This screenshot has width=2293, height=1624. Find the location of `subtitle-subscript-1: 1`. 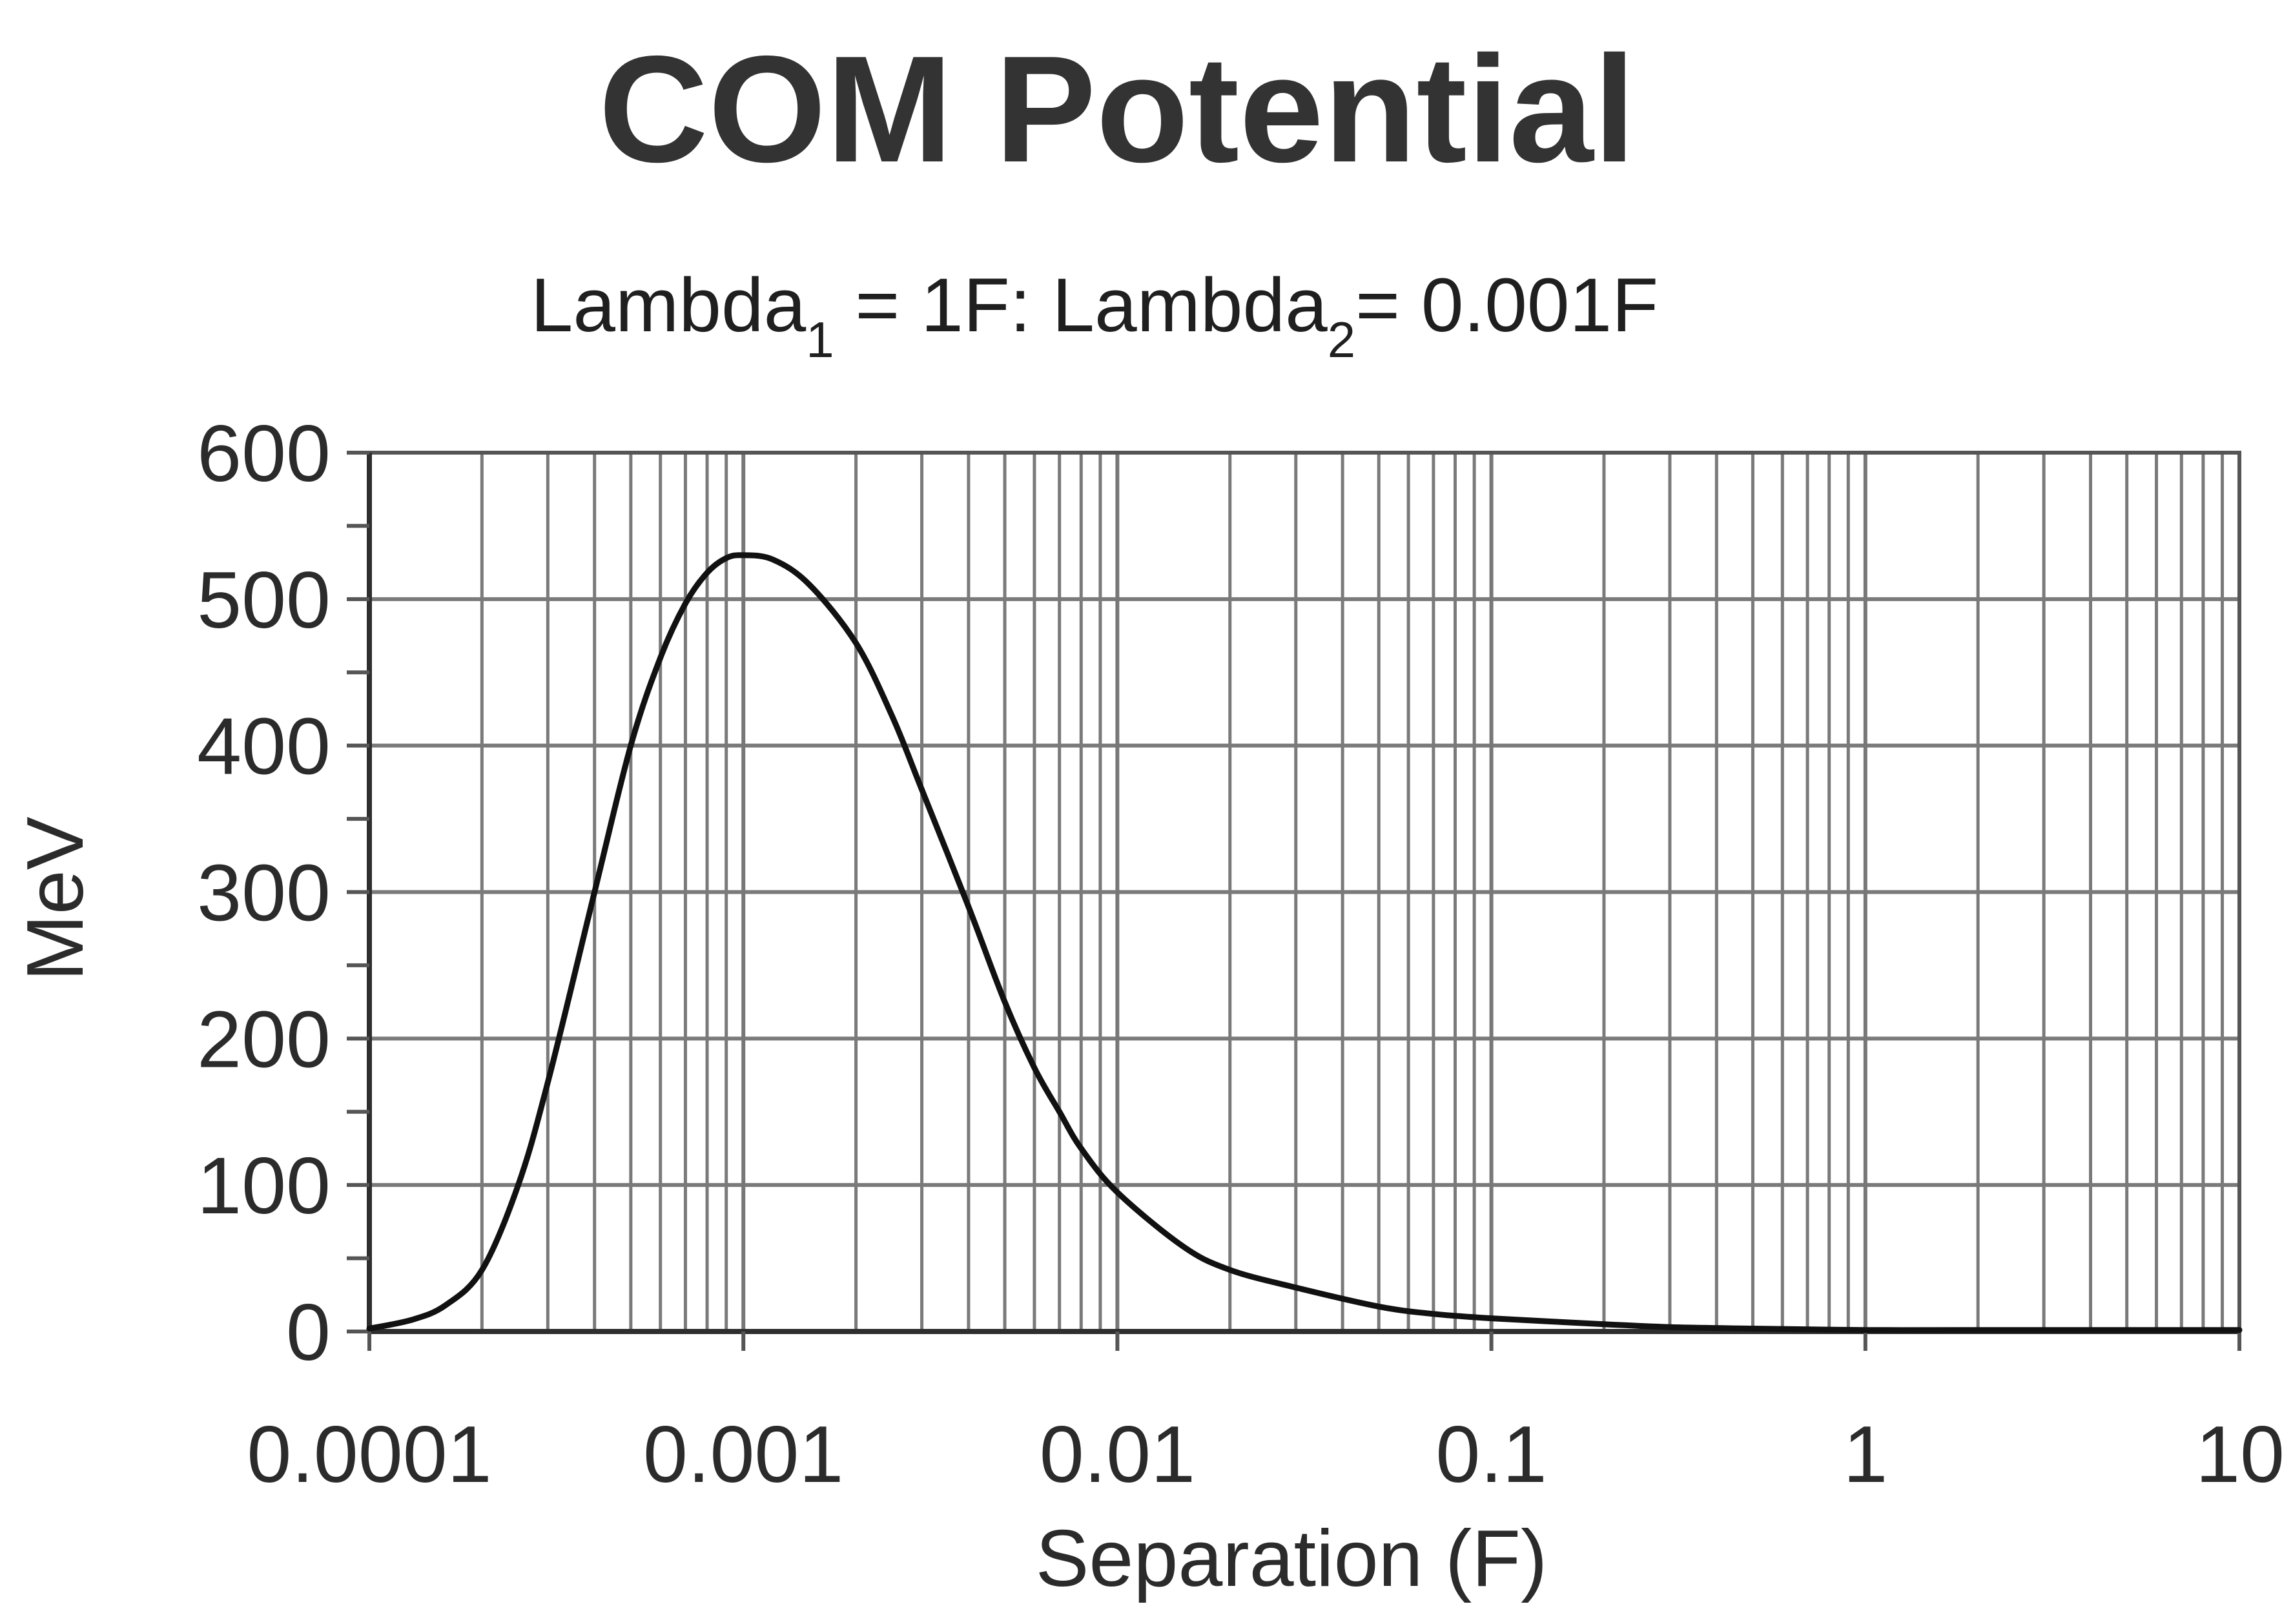

subtitle-subscript-1: 1 is located at coordinates (820, 339).